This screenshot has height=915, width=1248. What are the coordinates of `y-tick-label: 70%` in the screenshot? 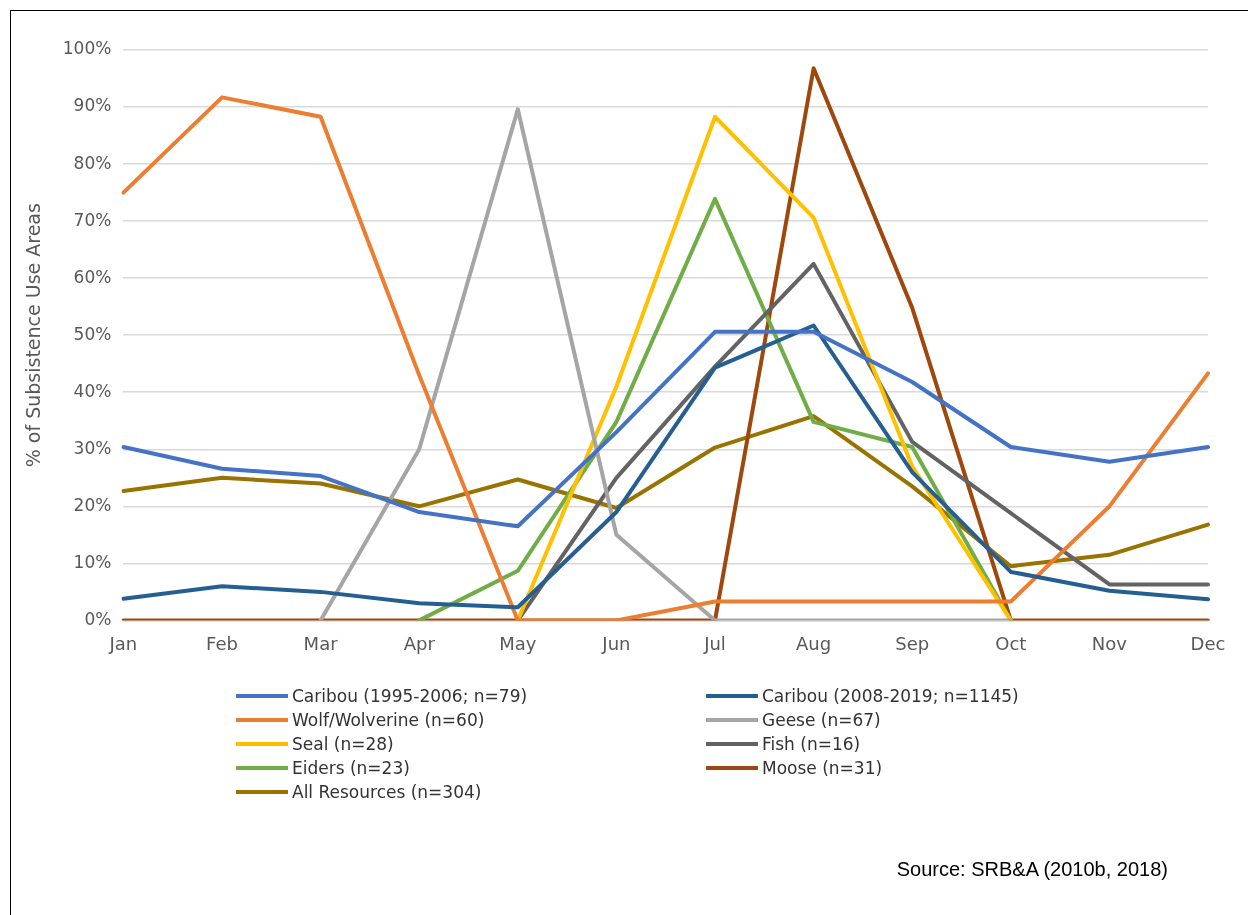 It's located at (92, 219).